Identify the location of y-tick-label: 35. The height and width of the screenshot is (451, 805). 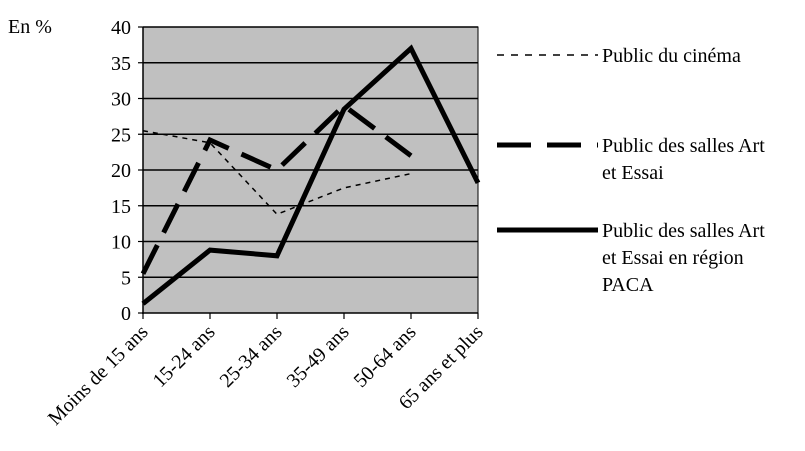
(121, 64).